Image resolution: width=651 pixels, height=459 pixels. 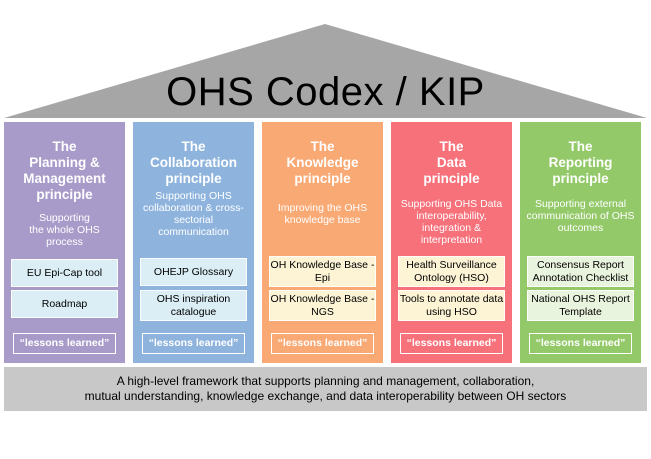 What do you see at coordinates (451, 162) in the screenshot?
I see `pillar-title: The Data principle` at bounding box center [451, 162].